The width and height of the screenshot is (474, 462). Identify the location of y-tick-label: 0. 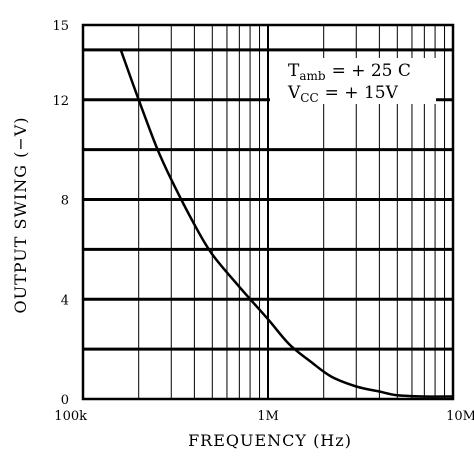
(65, 400).